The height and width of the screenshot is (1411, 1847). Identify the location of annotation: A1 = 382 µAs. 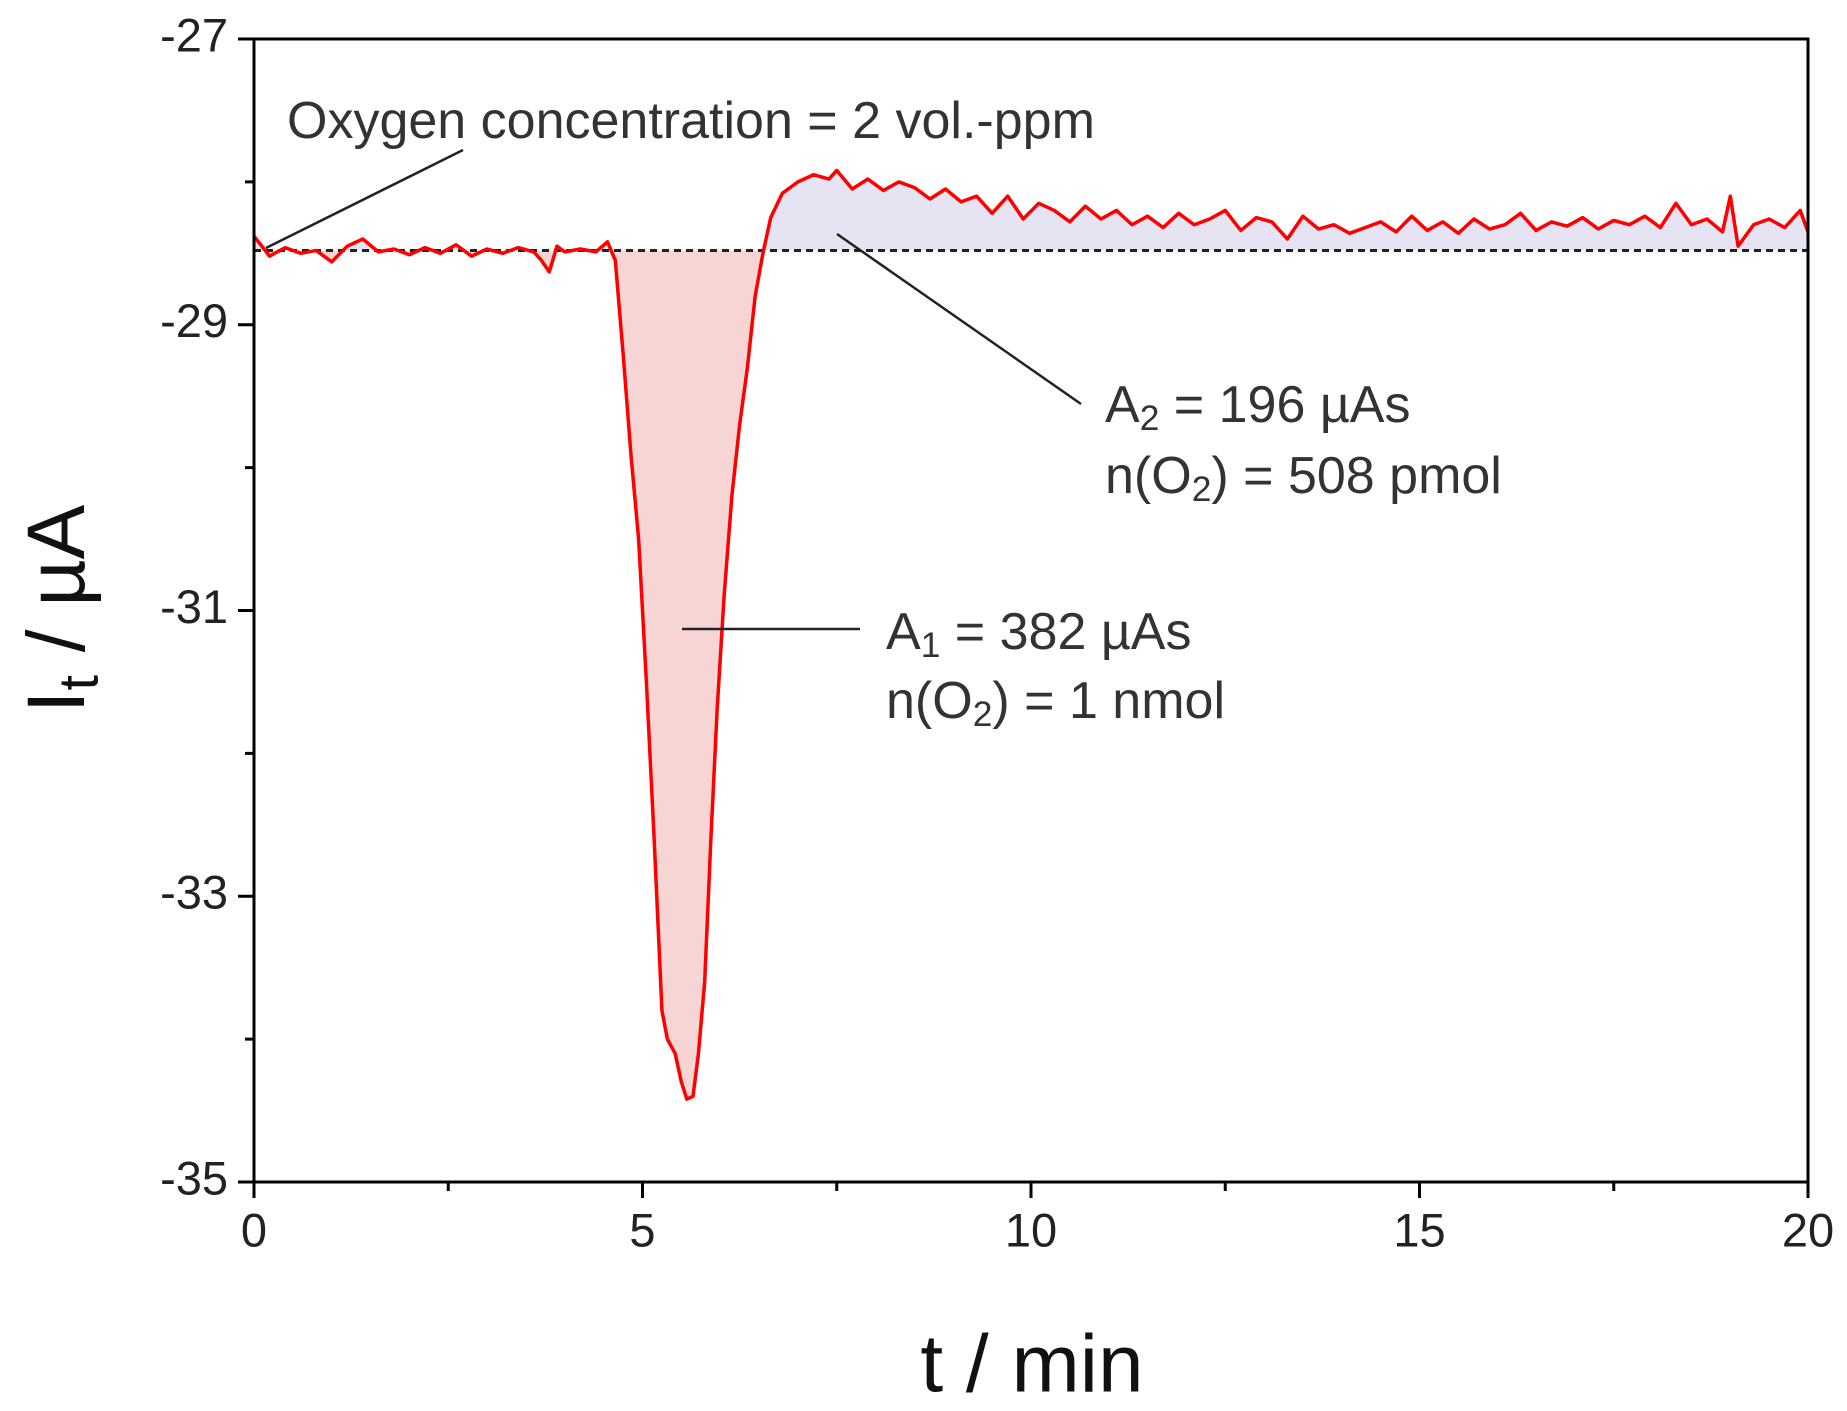
(1038, 634).